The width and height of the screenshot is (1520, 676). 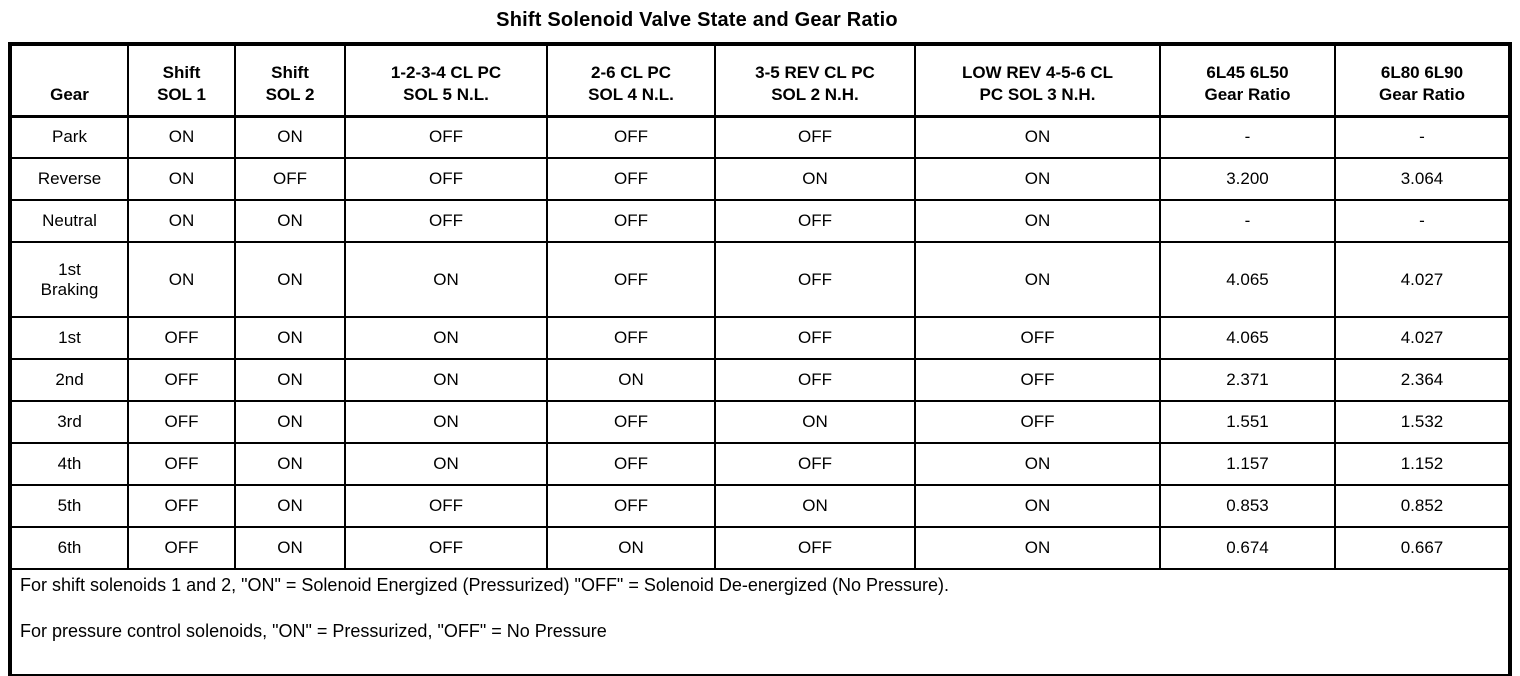 I want to click on ratio-cell: 1.532, so click(x=1422, y=422).